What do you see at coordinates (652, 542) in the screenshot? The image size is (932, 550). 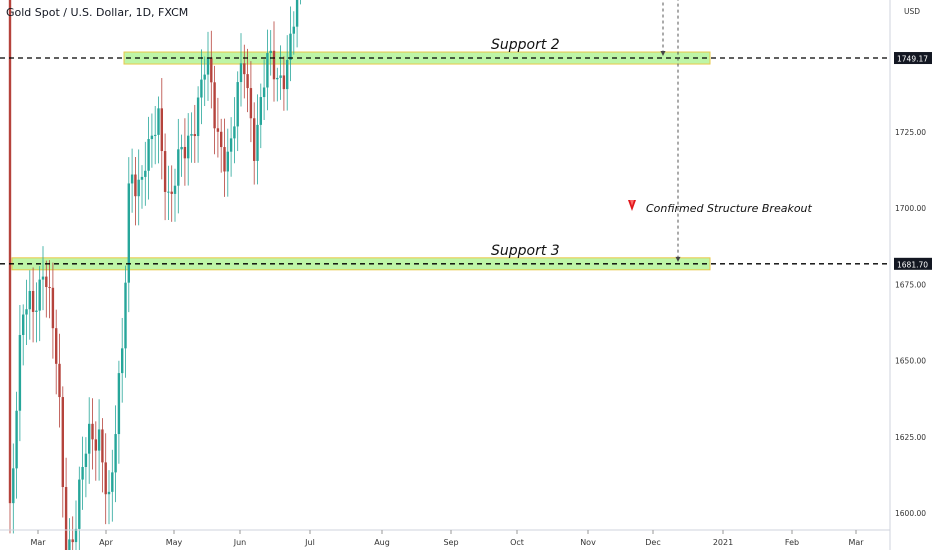 I see `x-tick-label: Dec` at bounding box center [652, 542].